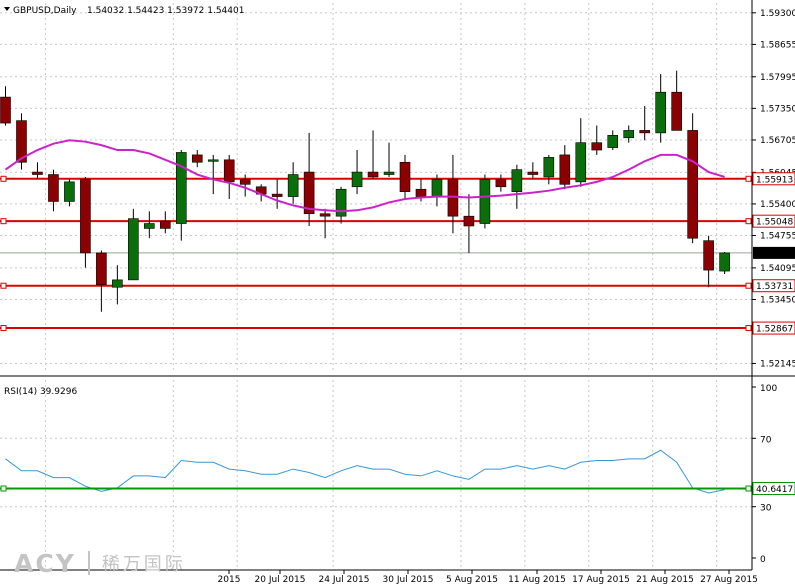 The width and height of the screenshot is (795, 587). I want to click on time-tick-label: 20 Jul 2015, so click(280, 580).